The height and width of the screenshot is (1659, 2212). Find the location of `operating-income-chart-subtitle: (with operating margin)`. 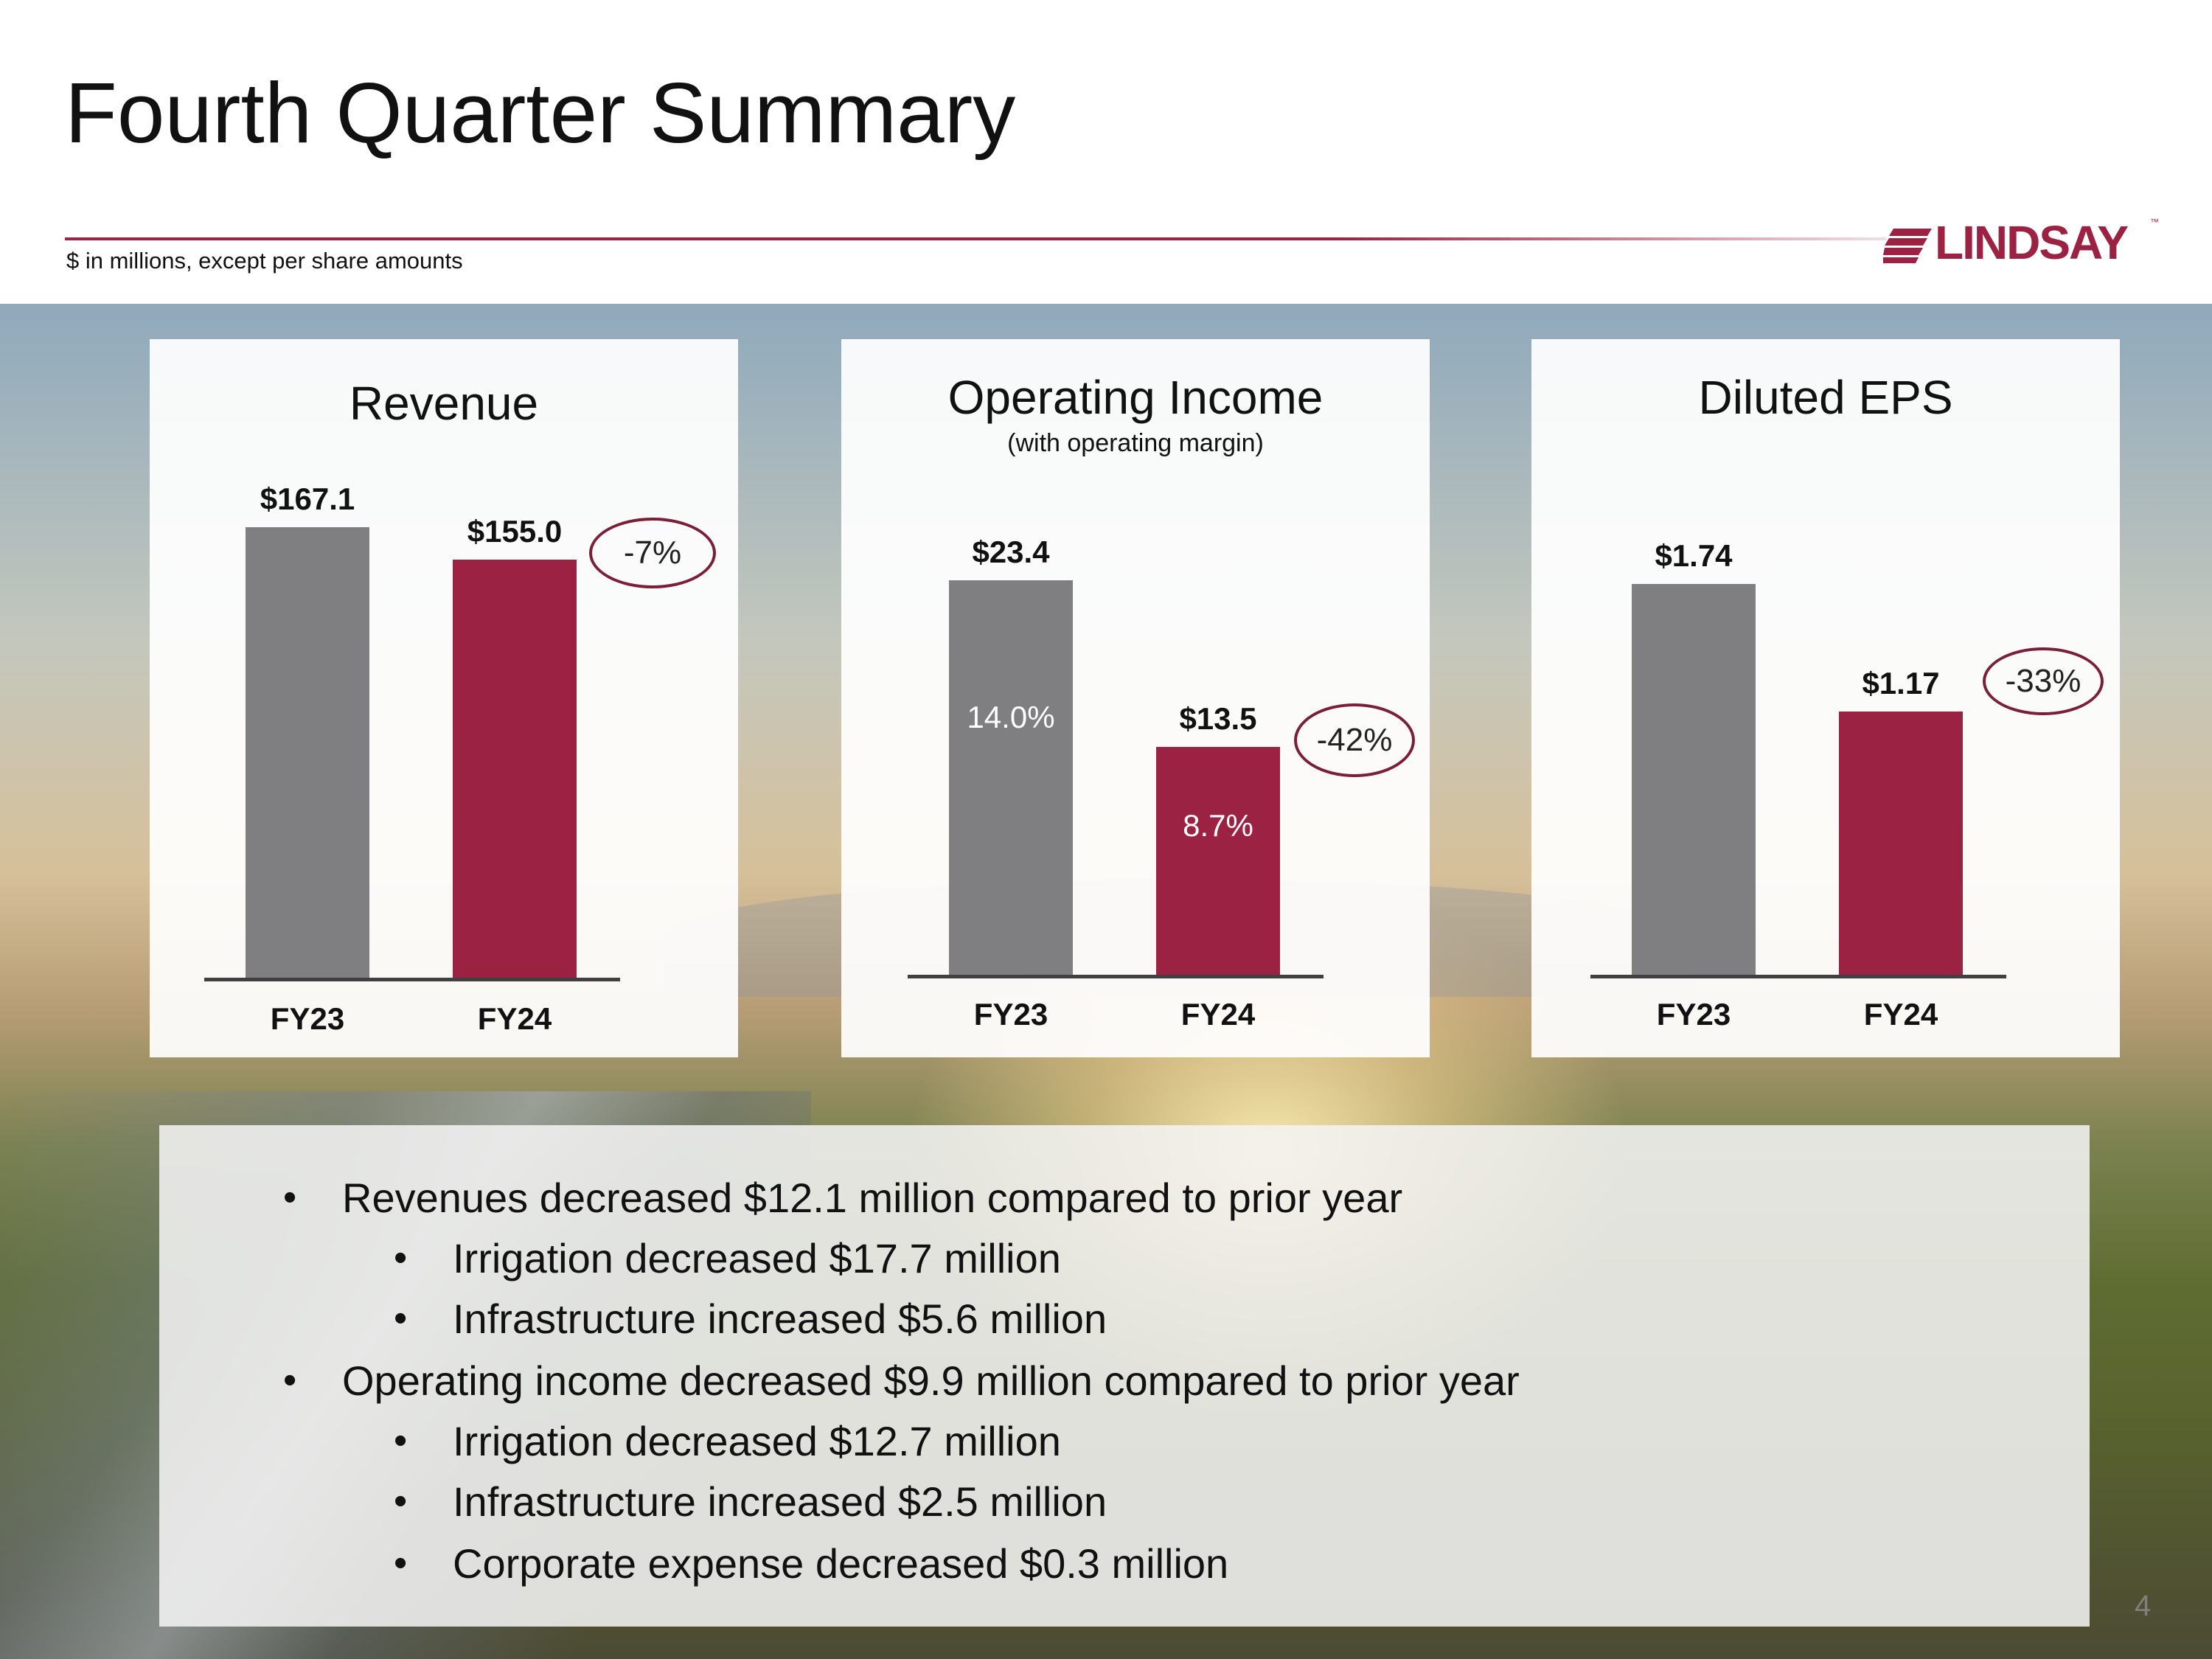

operating-income-chart-subtitle: (with operating margin) is located at coordinates (1135, 443).